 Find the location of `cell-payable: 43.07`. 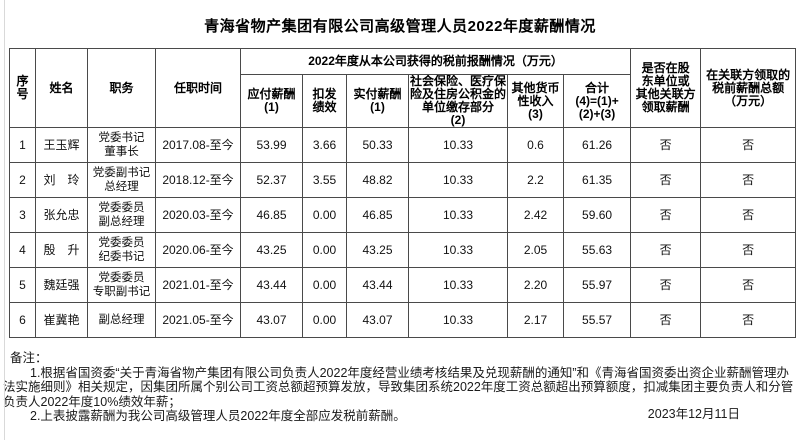

cell-payable: 43.07 is located at coordinates (271, 320).